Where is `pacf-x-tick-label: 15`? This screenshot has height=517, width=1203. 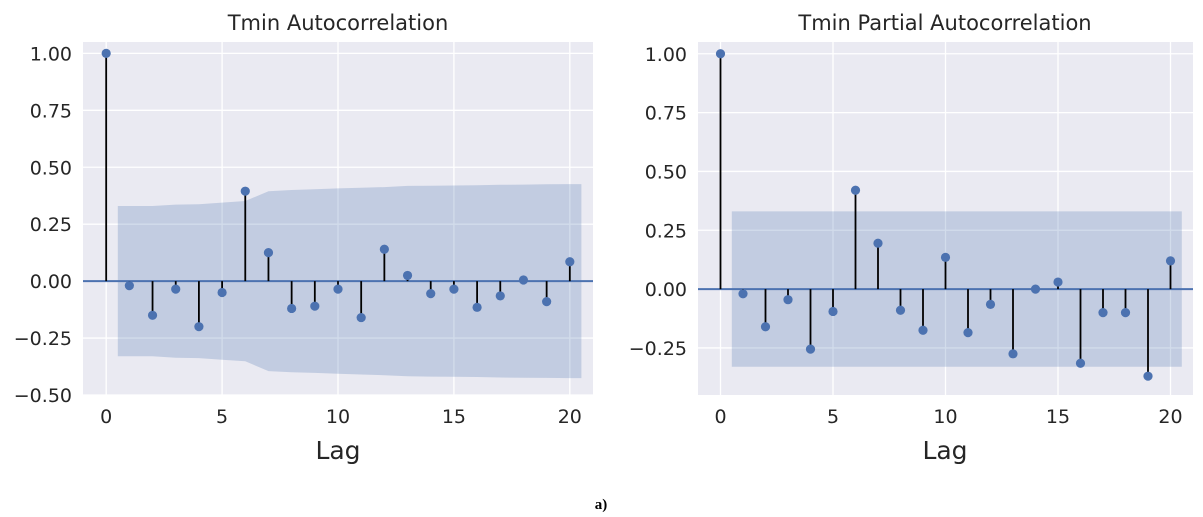
pacf-x-tick-label: 15 is located at coordinates (1058, 417).